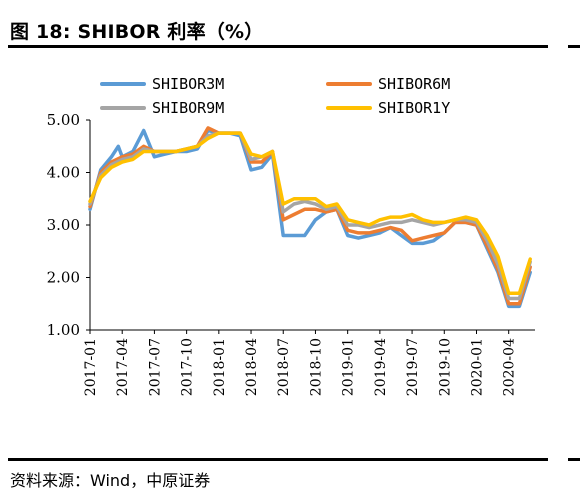 Image resolution: width=580 pixels, height=500 pixels. I want to click on x-tick-label: 2018-01, so click(220, 367).